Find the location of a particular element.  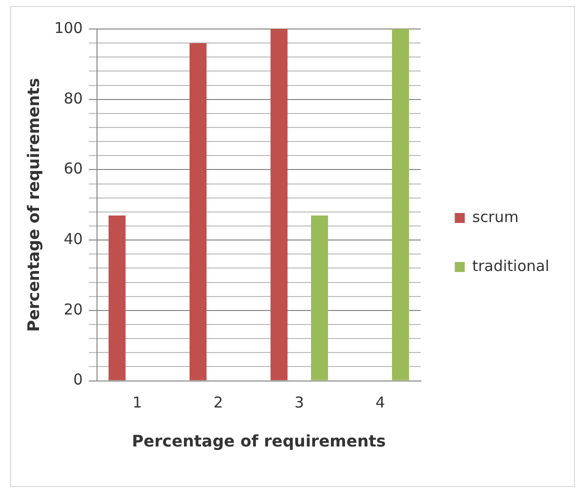

y-tick-label: 60 is located at coordinates (73, 169).